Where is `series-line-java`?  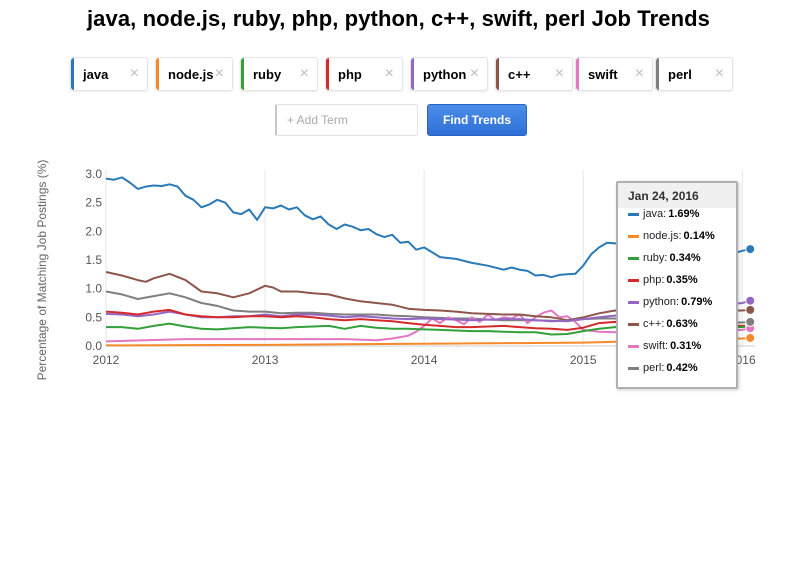
series-line-java is located at coordinates (428, 227).